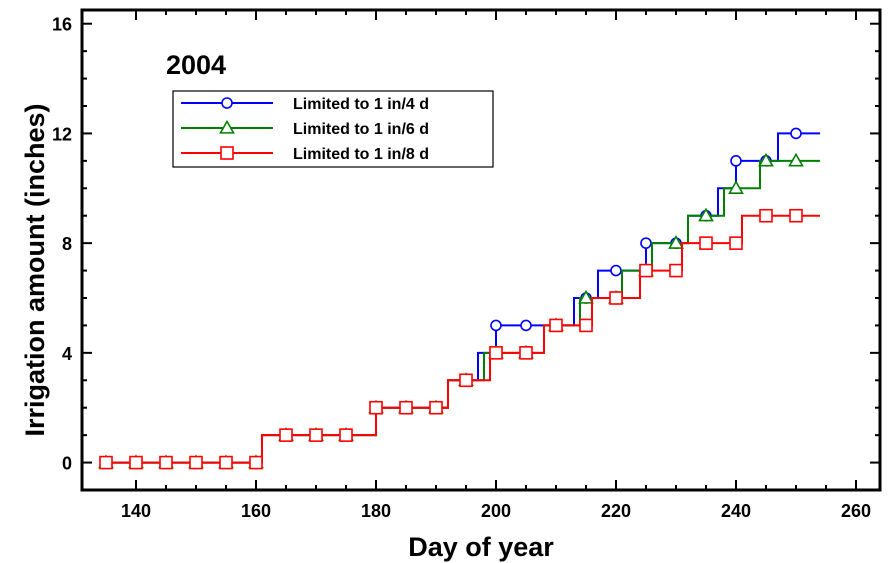  I want to click on legend-label: Limited to 1 in/6 d, so click(361, 129).